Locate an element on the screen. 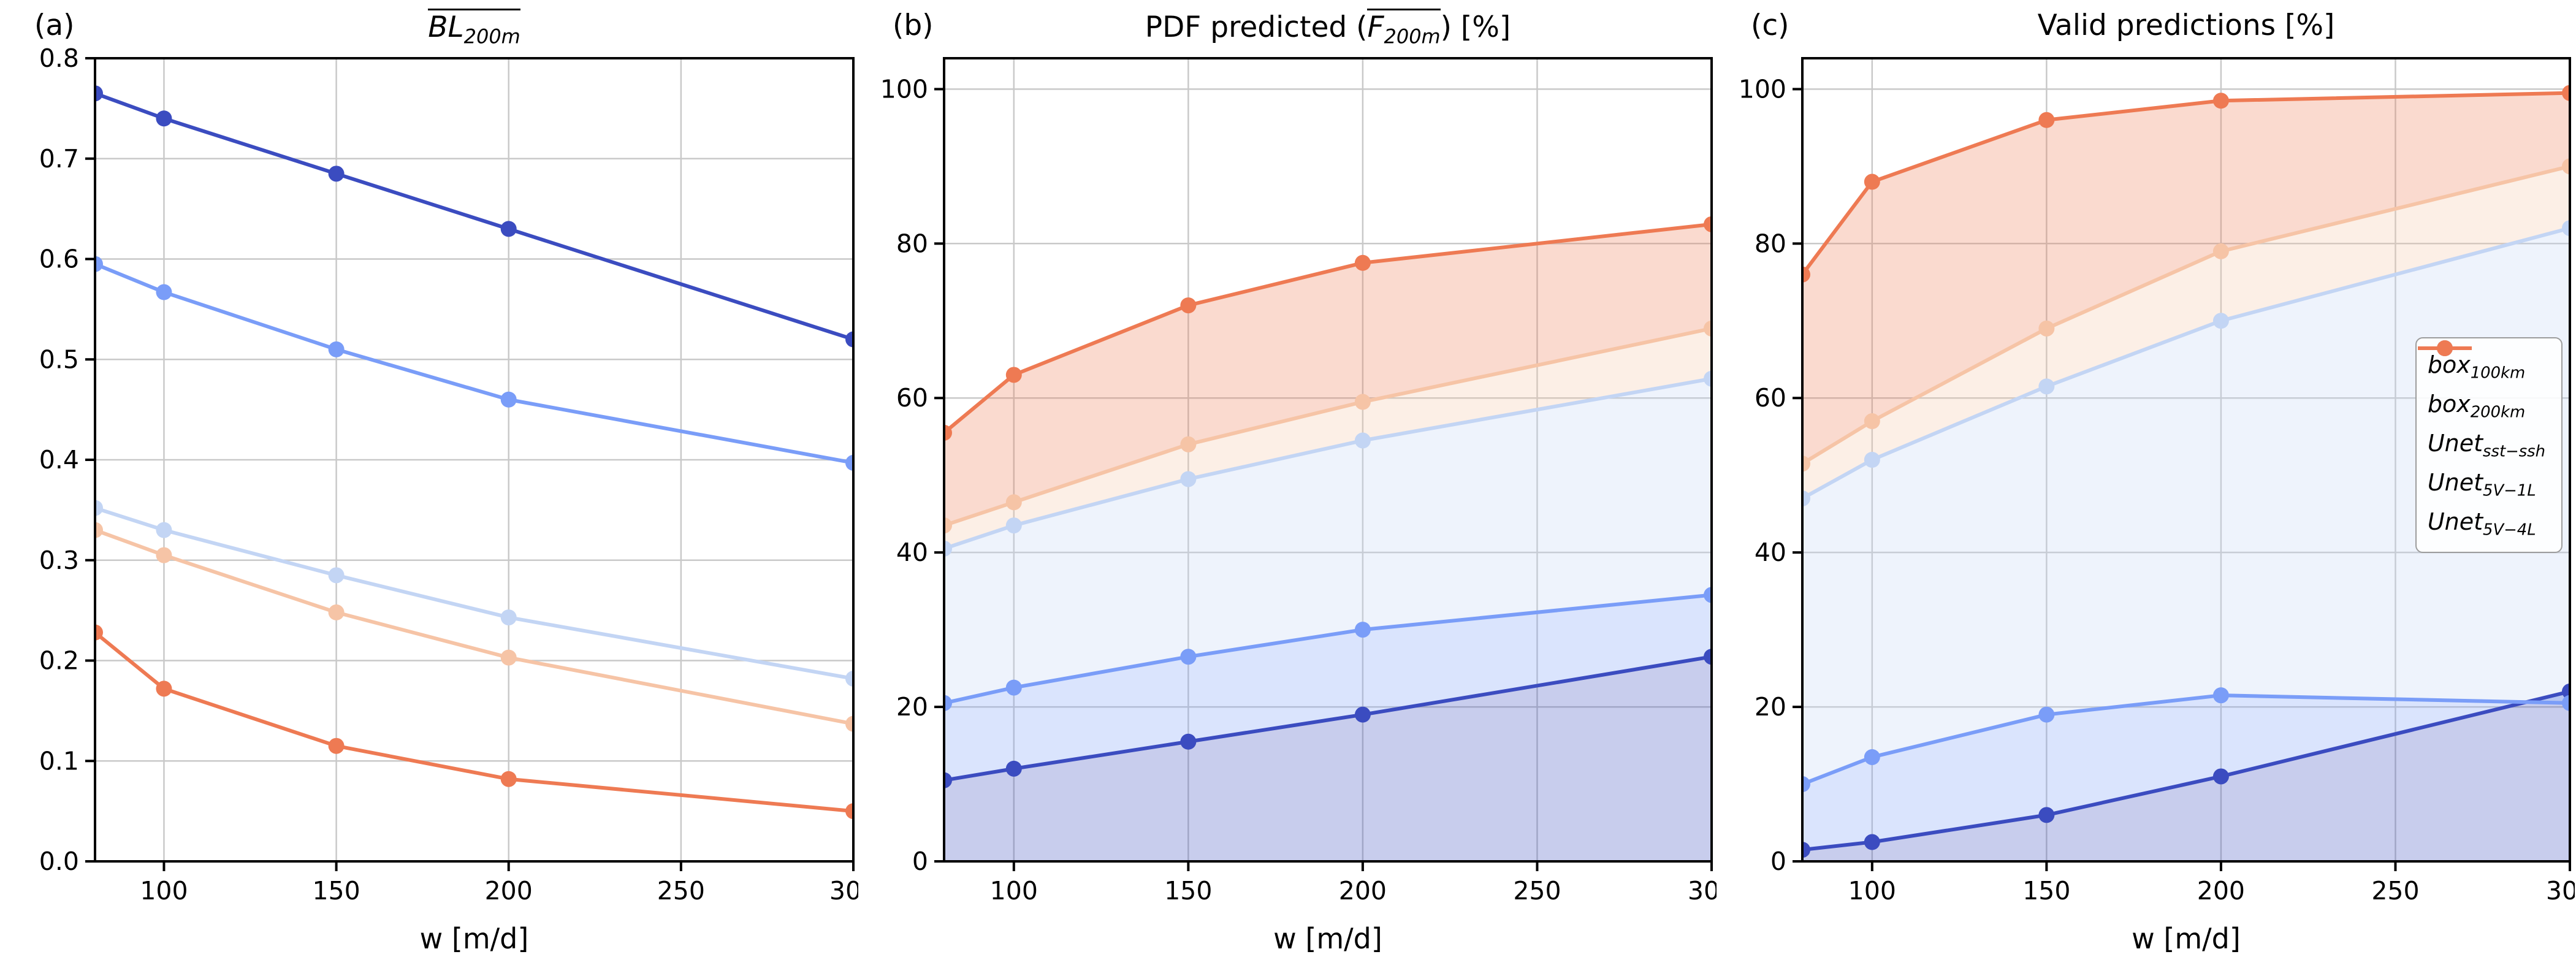 Image resolution: width=2576 pixels, height=976 pixels. legend-item-unet_5v_4l: Unet5V−4L is located at coordinates (2481, 441).